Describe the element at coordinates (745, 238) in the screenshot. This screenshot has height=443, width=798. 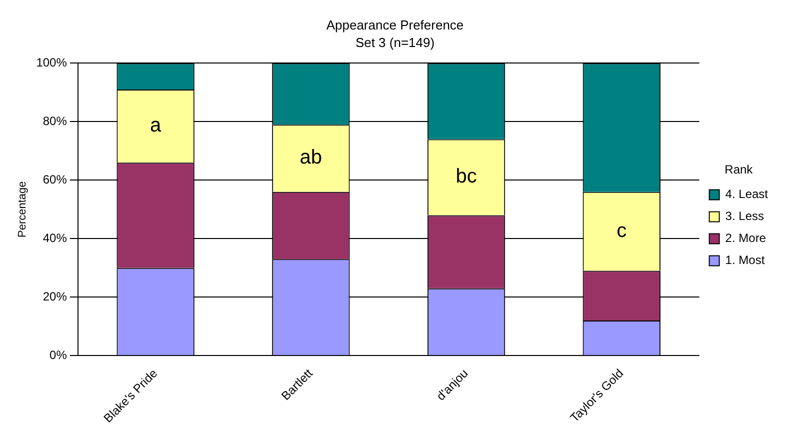
I see `legend-label: 2. More` at that location.